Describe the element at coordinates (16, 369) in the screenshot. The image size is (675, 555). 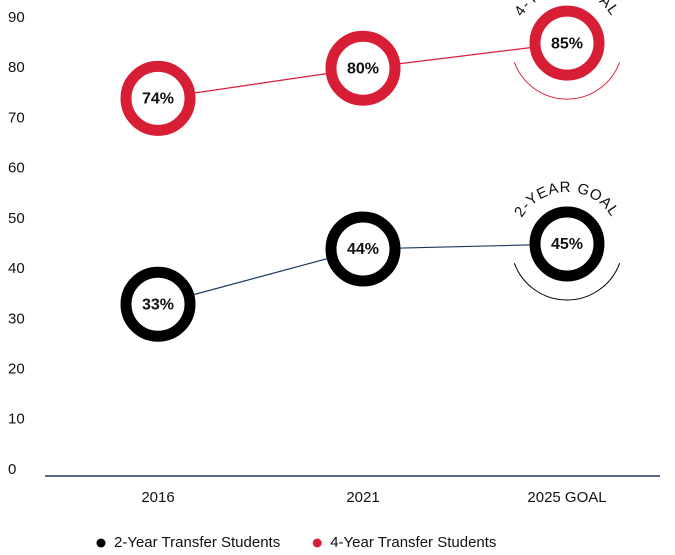
I see `y-tick-label: 20` at that location.